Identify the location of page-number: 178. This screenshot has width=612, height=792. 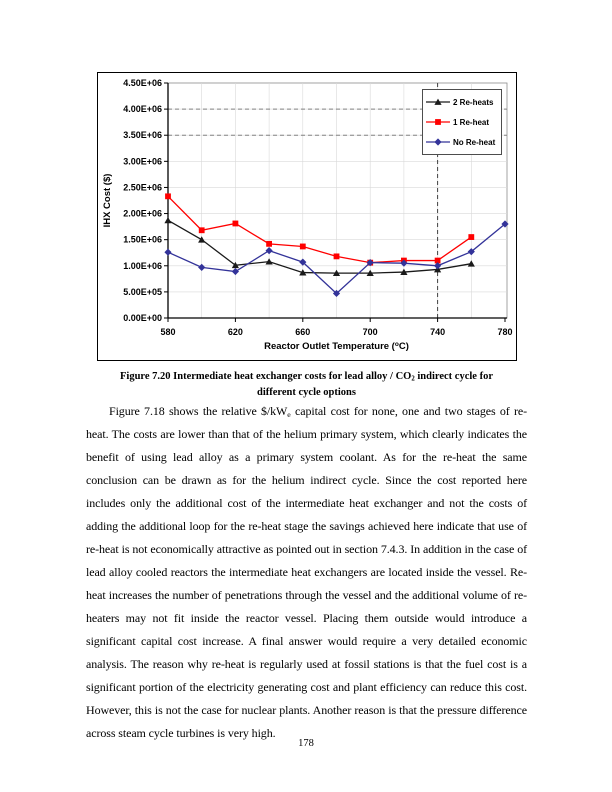
(306, 743).